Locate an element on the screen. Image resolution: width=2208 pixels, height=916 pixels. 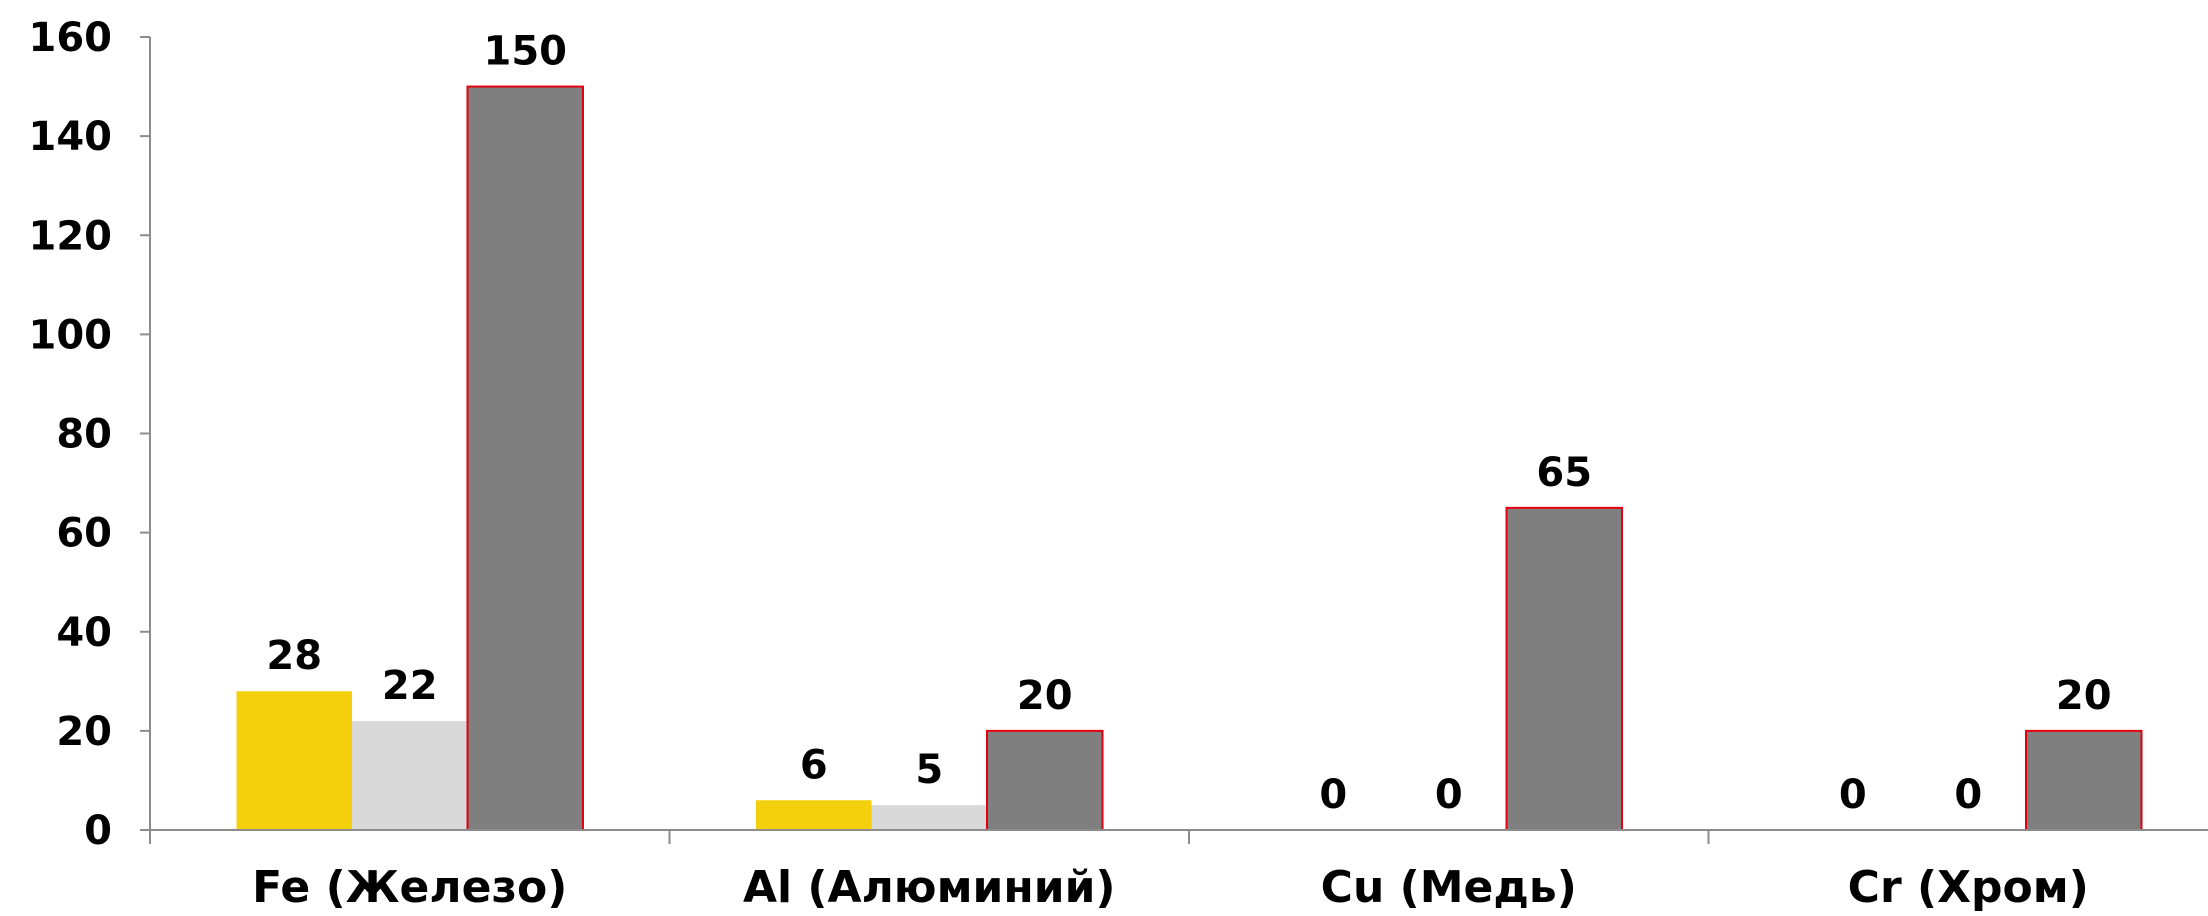
category-label-3: Cu (Медь) is located at coordinates (1449, 887).